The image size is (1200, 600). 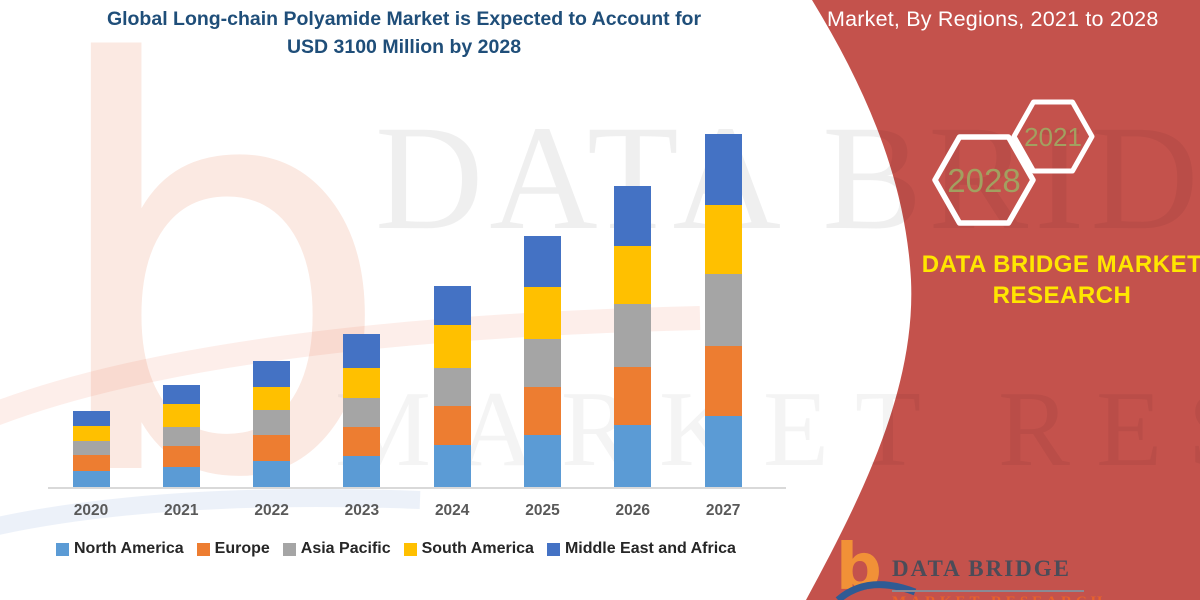 I want to click on bar-segment-2022-middle-east-and-africa, so click(x=272, y=374).